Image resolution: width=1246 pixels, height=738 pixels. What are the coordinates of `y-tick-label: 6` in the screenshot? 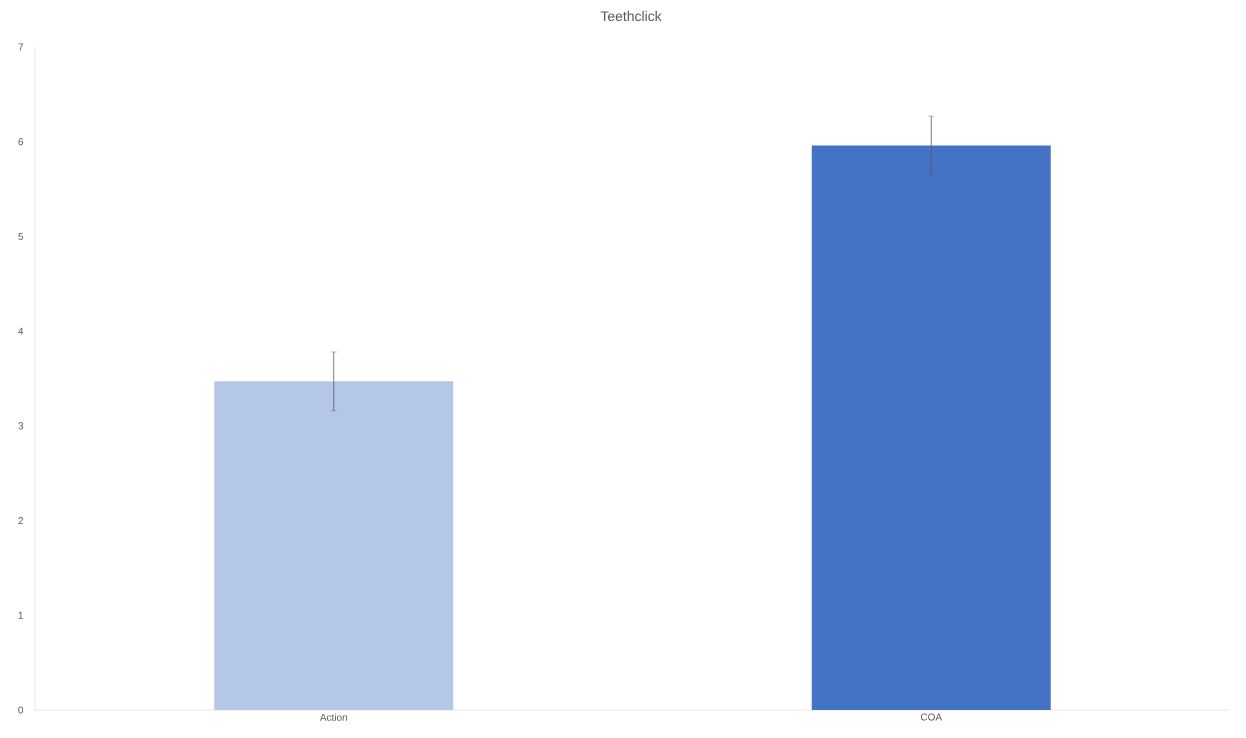 It's located at (21, 142).